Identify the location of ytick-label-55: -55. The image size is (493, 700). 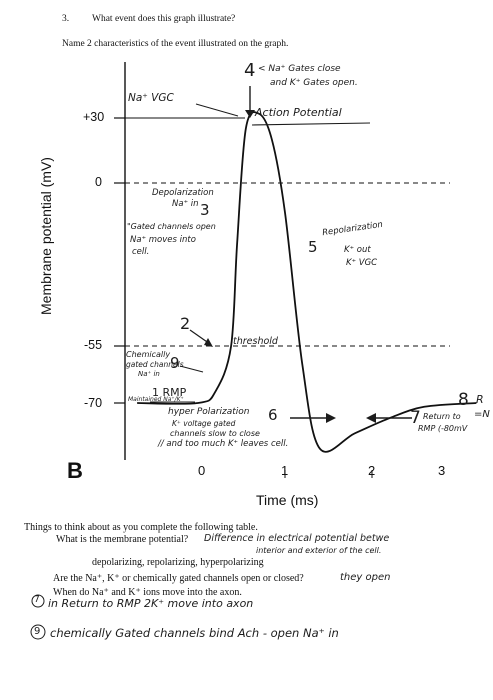
(93, 345).